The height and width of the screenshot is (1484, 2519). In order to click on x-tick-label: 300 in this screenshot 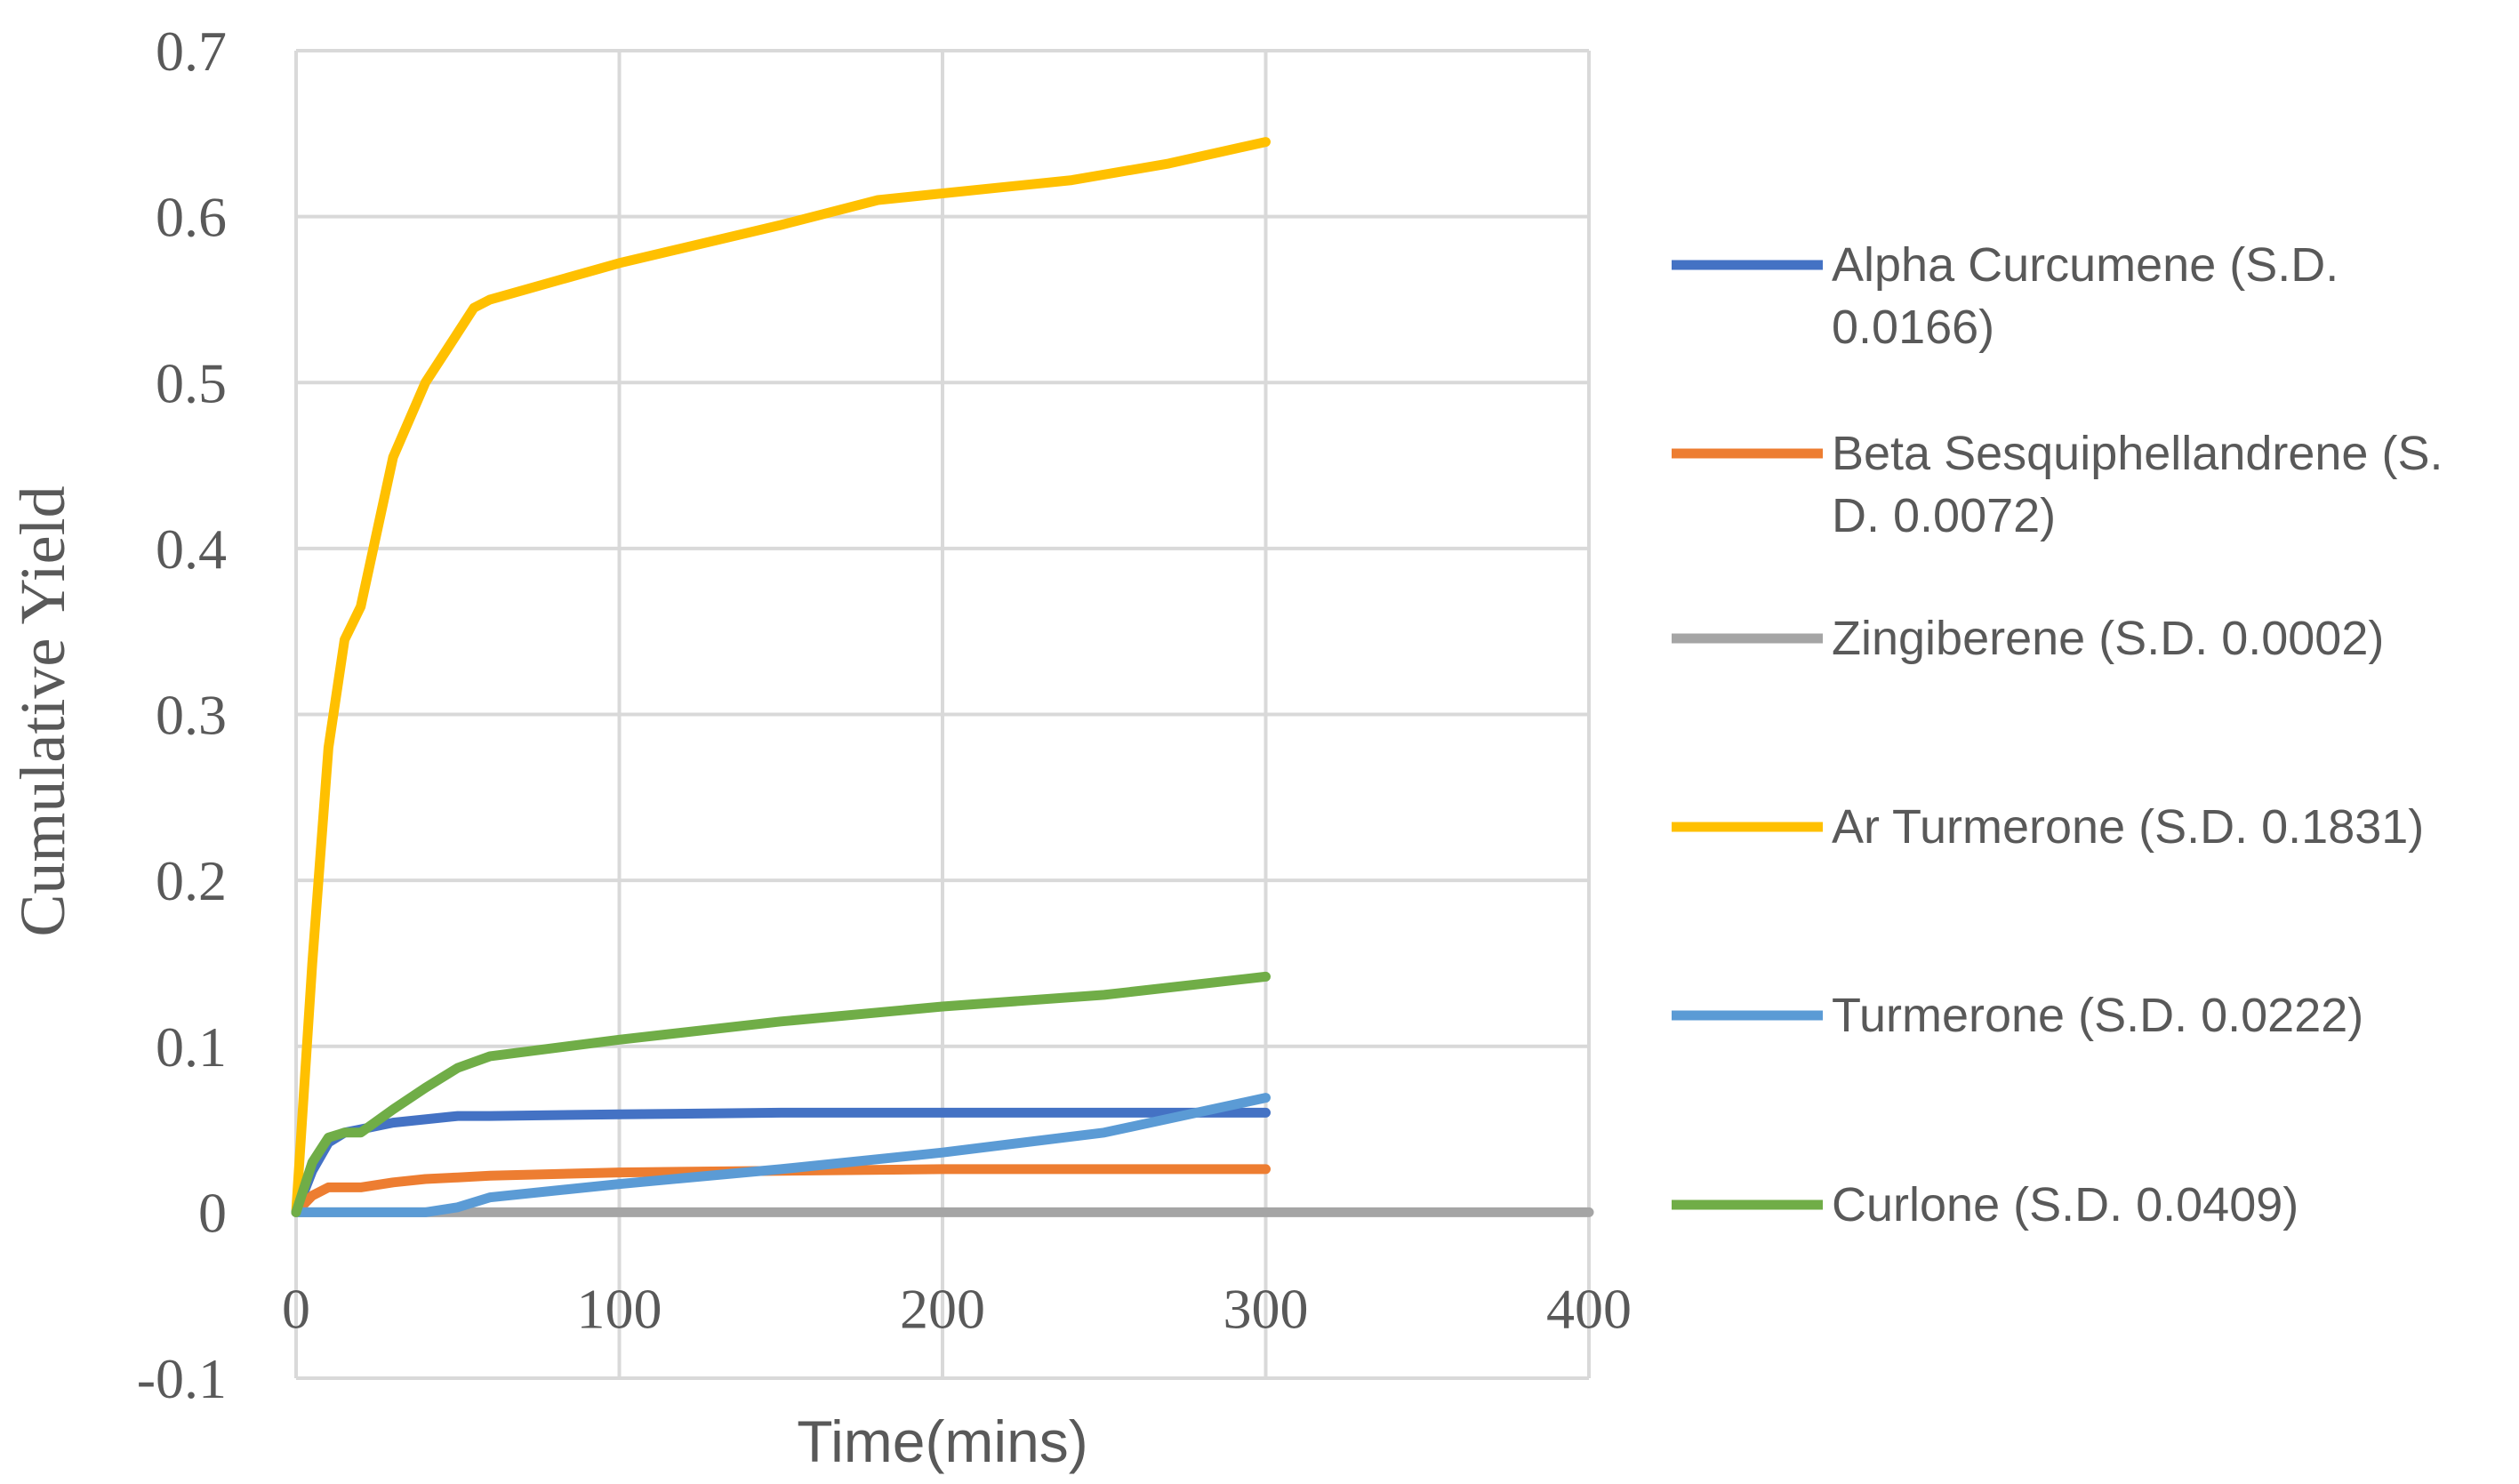, I will do `click(1266, 1308)`.